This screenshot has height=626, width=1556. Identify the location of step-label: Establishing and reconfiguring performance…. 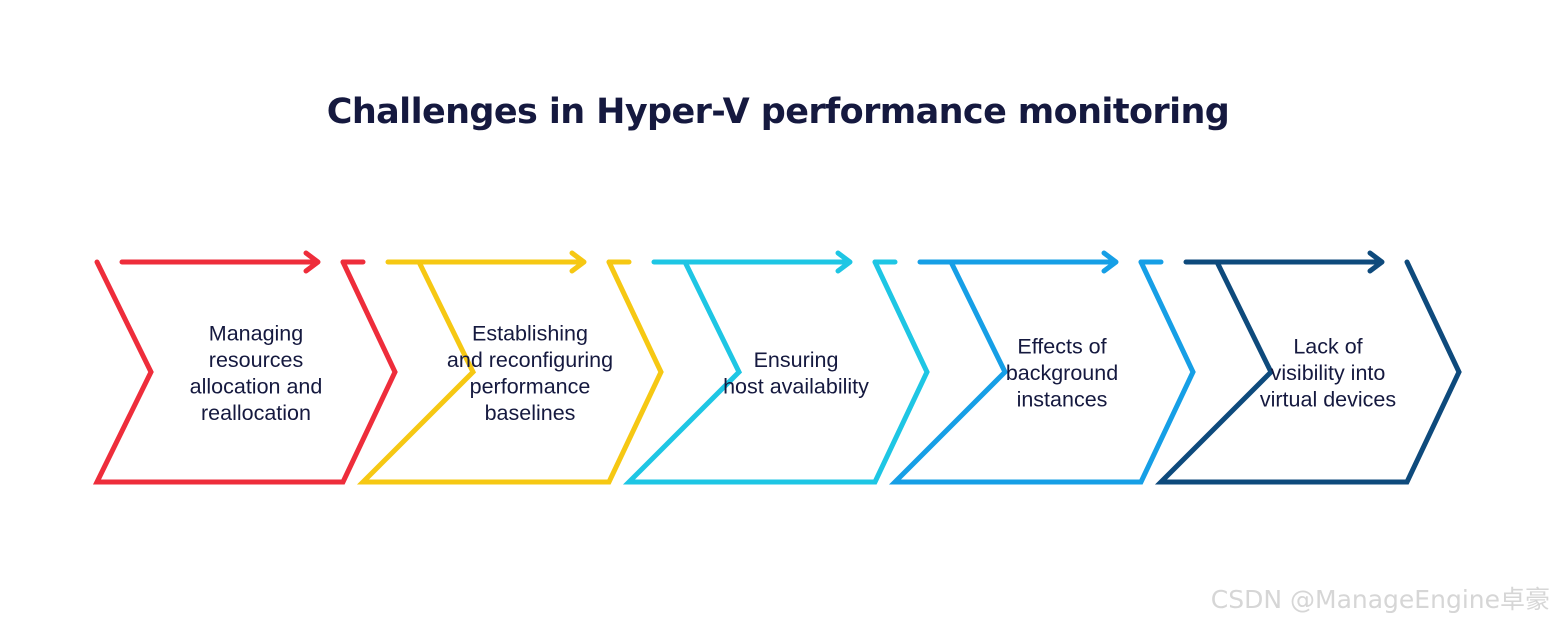
(530, 373).